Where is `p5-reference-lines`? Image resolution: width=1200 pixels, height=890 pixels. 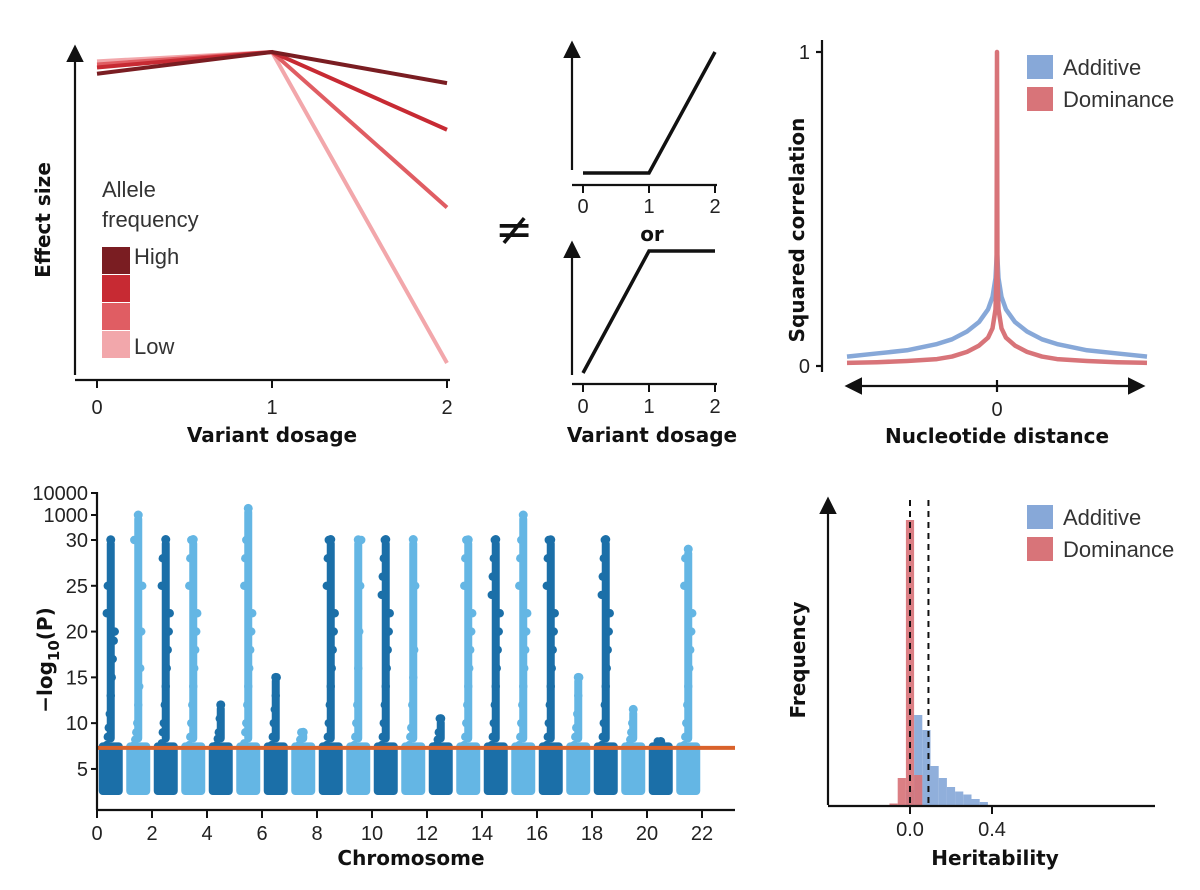
p5-reference-lines is located at coordinates (919, 653).